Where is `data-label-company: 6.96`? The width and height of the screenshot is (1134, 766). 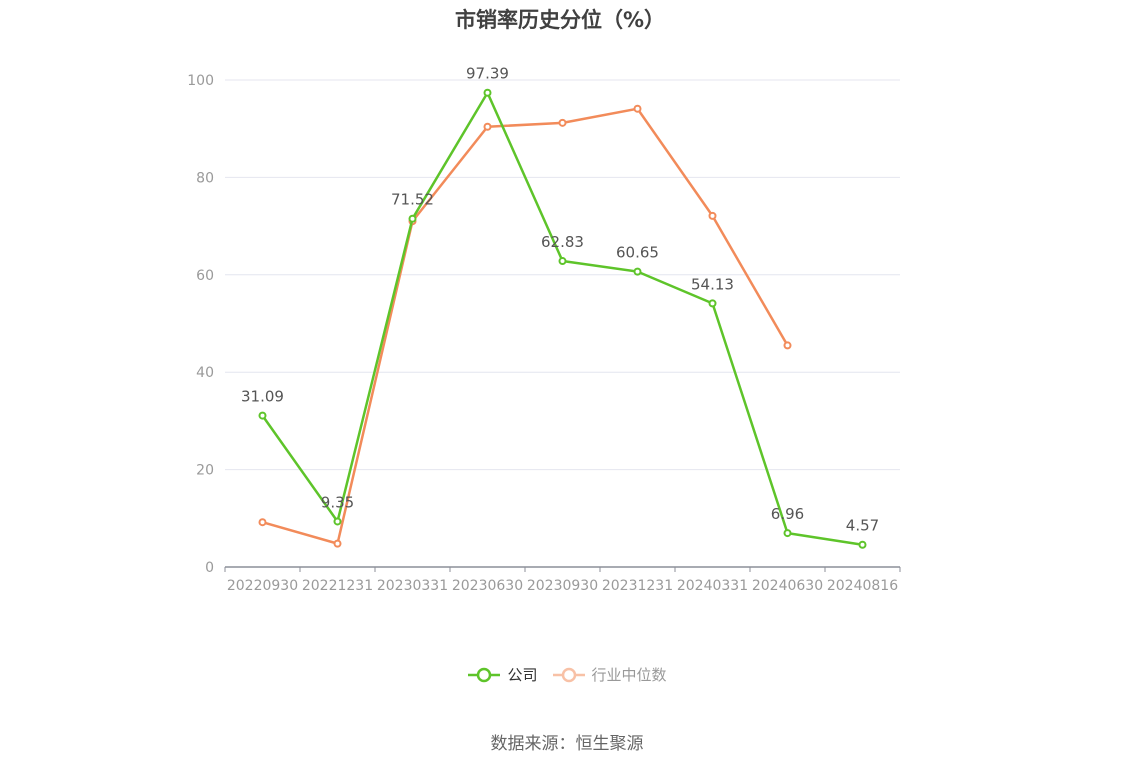
data-label-company: 6.96 is located at coordinates (787, 514).